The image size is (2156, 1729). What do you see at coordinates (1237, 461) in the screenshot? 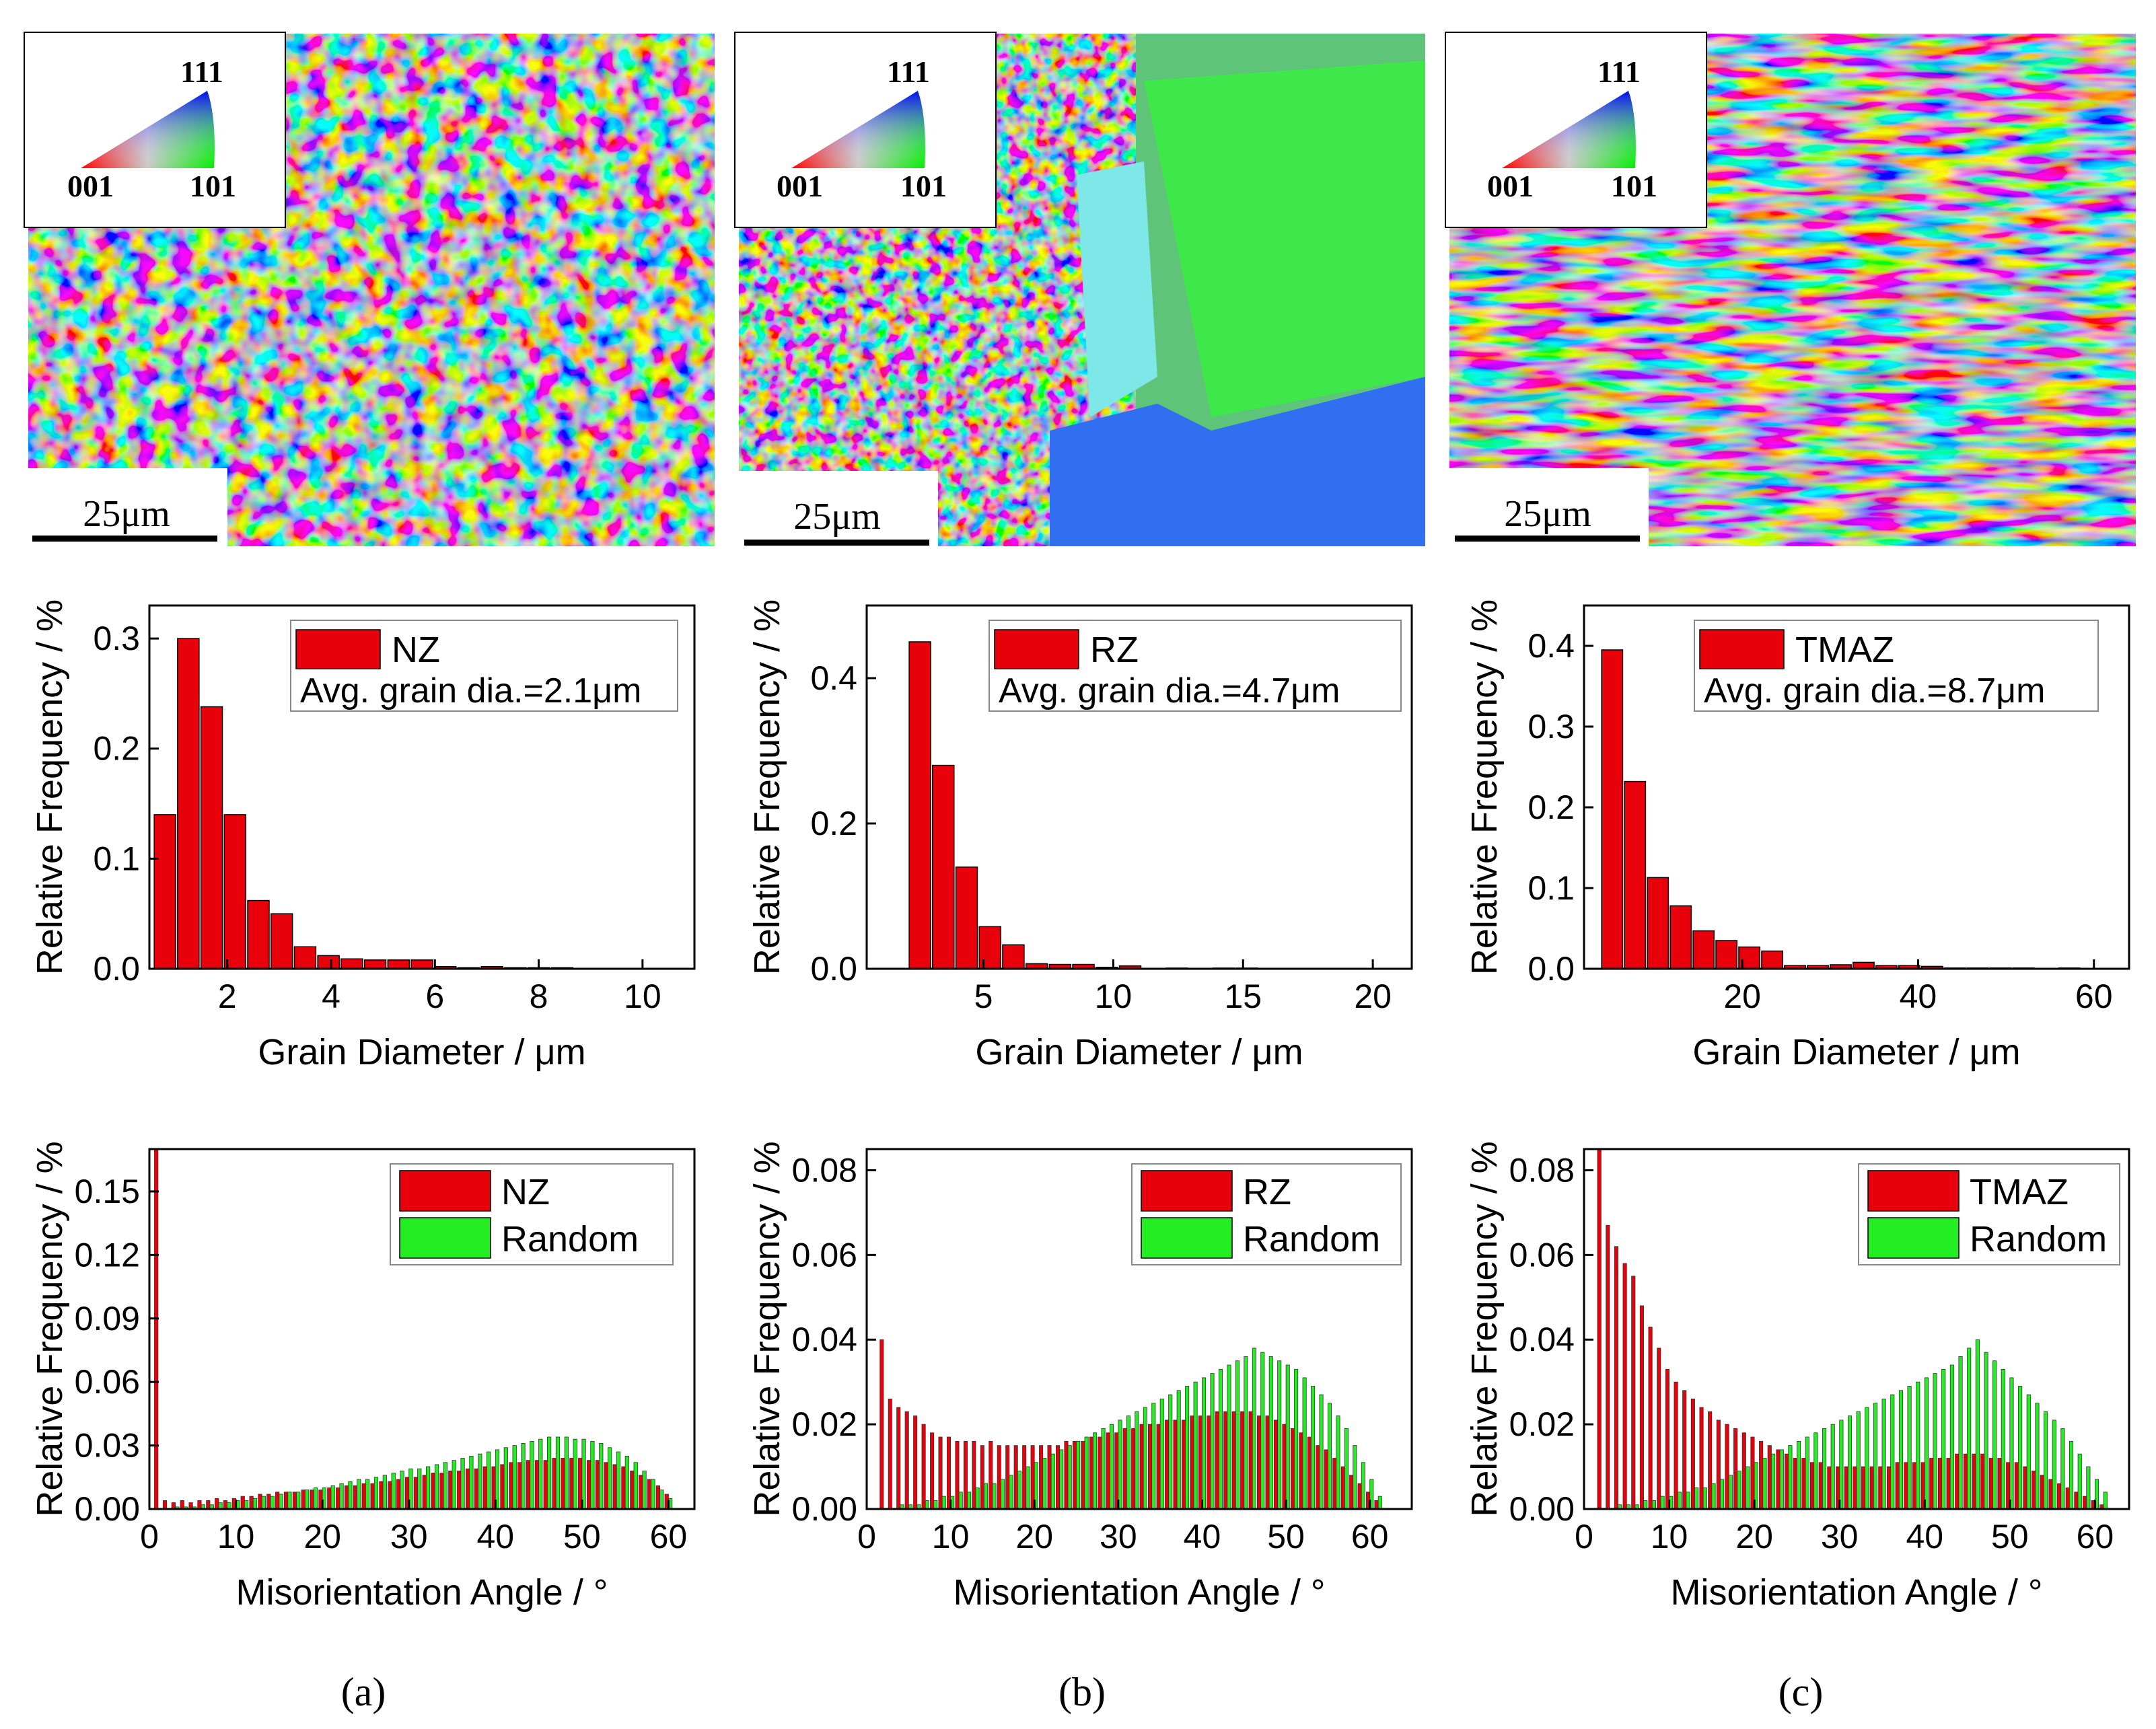
I see `ebsd-blue-grain` at bounding box center [1237, 461].